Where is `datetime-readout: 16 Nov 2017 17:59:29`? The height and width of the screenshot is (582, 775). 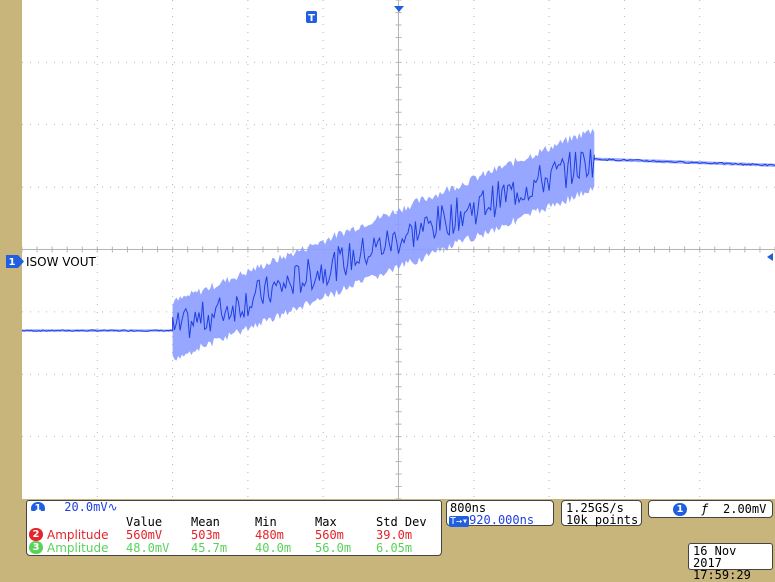 datetime-readout: 16 Nov 2017 17:59:29 is located at coordinates (730, 562).